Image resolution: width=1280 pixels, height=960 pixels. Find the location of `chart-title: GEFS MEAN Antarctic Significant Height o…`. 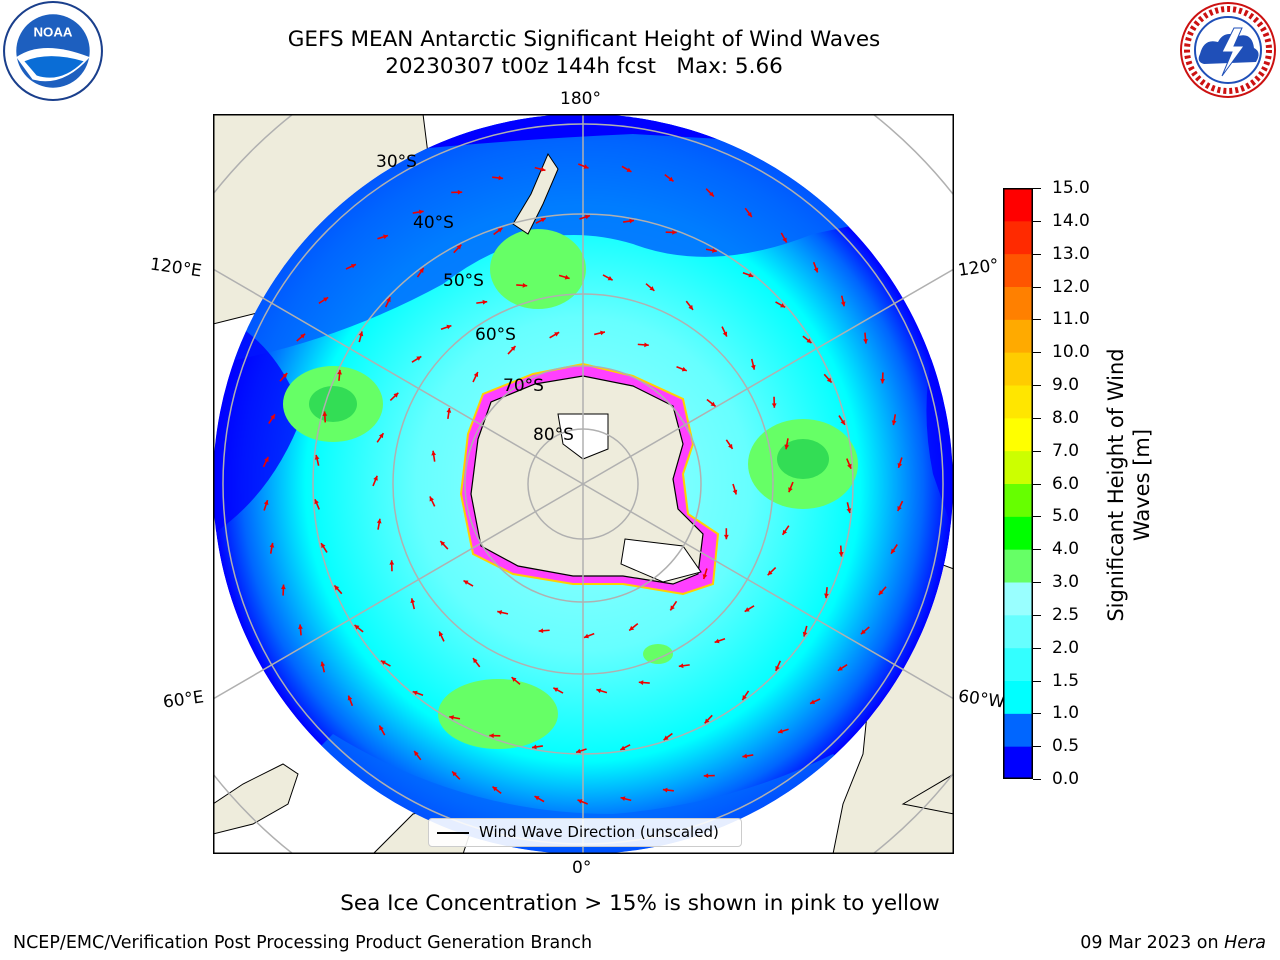

chart-title: GEFS MEAN Antarctic Significant Height o… is located at coordinates (584, 53).